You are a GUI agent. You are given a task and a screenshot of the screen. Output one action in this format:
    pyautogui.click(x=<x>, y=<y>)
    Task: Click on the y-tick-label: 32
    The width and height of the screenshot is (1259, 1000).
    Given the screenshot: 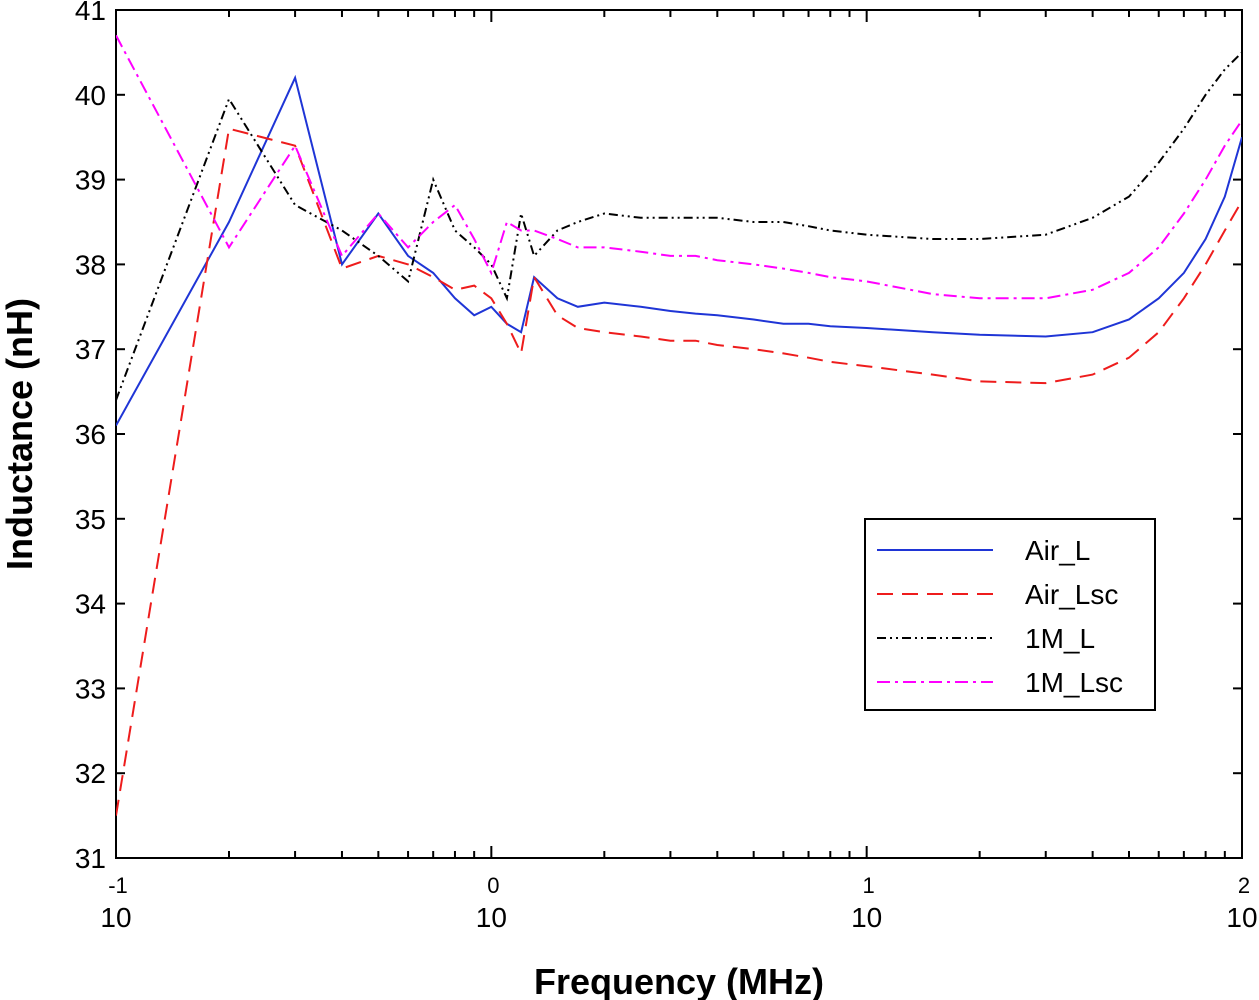 What is the action you would take?
    pyautogui.click(x=90, y=773)
    